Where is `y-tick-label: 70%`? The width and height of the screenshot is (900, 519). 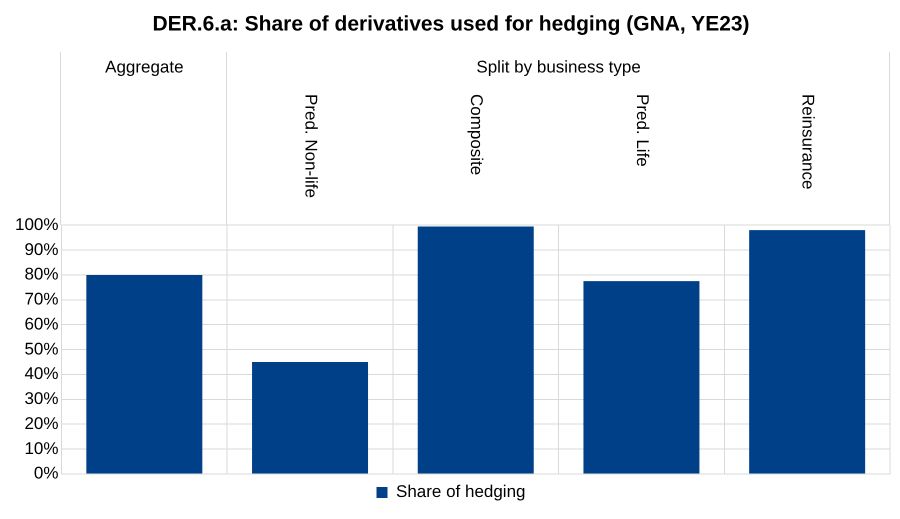 y-tick-label: 70% is located at coordinates (41, 299).